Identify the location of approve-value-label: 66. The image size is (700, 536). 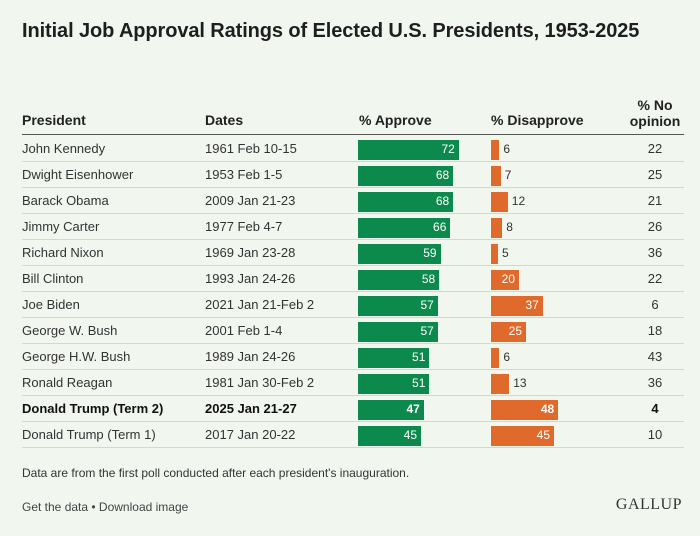
(440, 227).